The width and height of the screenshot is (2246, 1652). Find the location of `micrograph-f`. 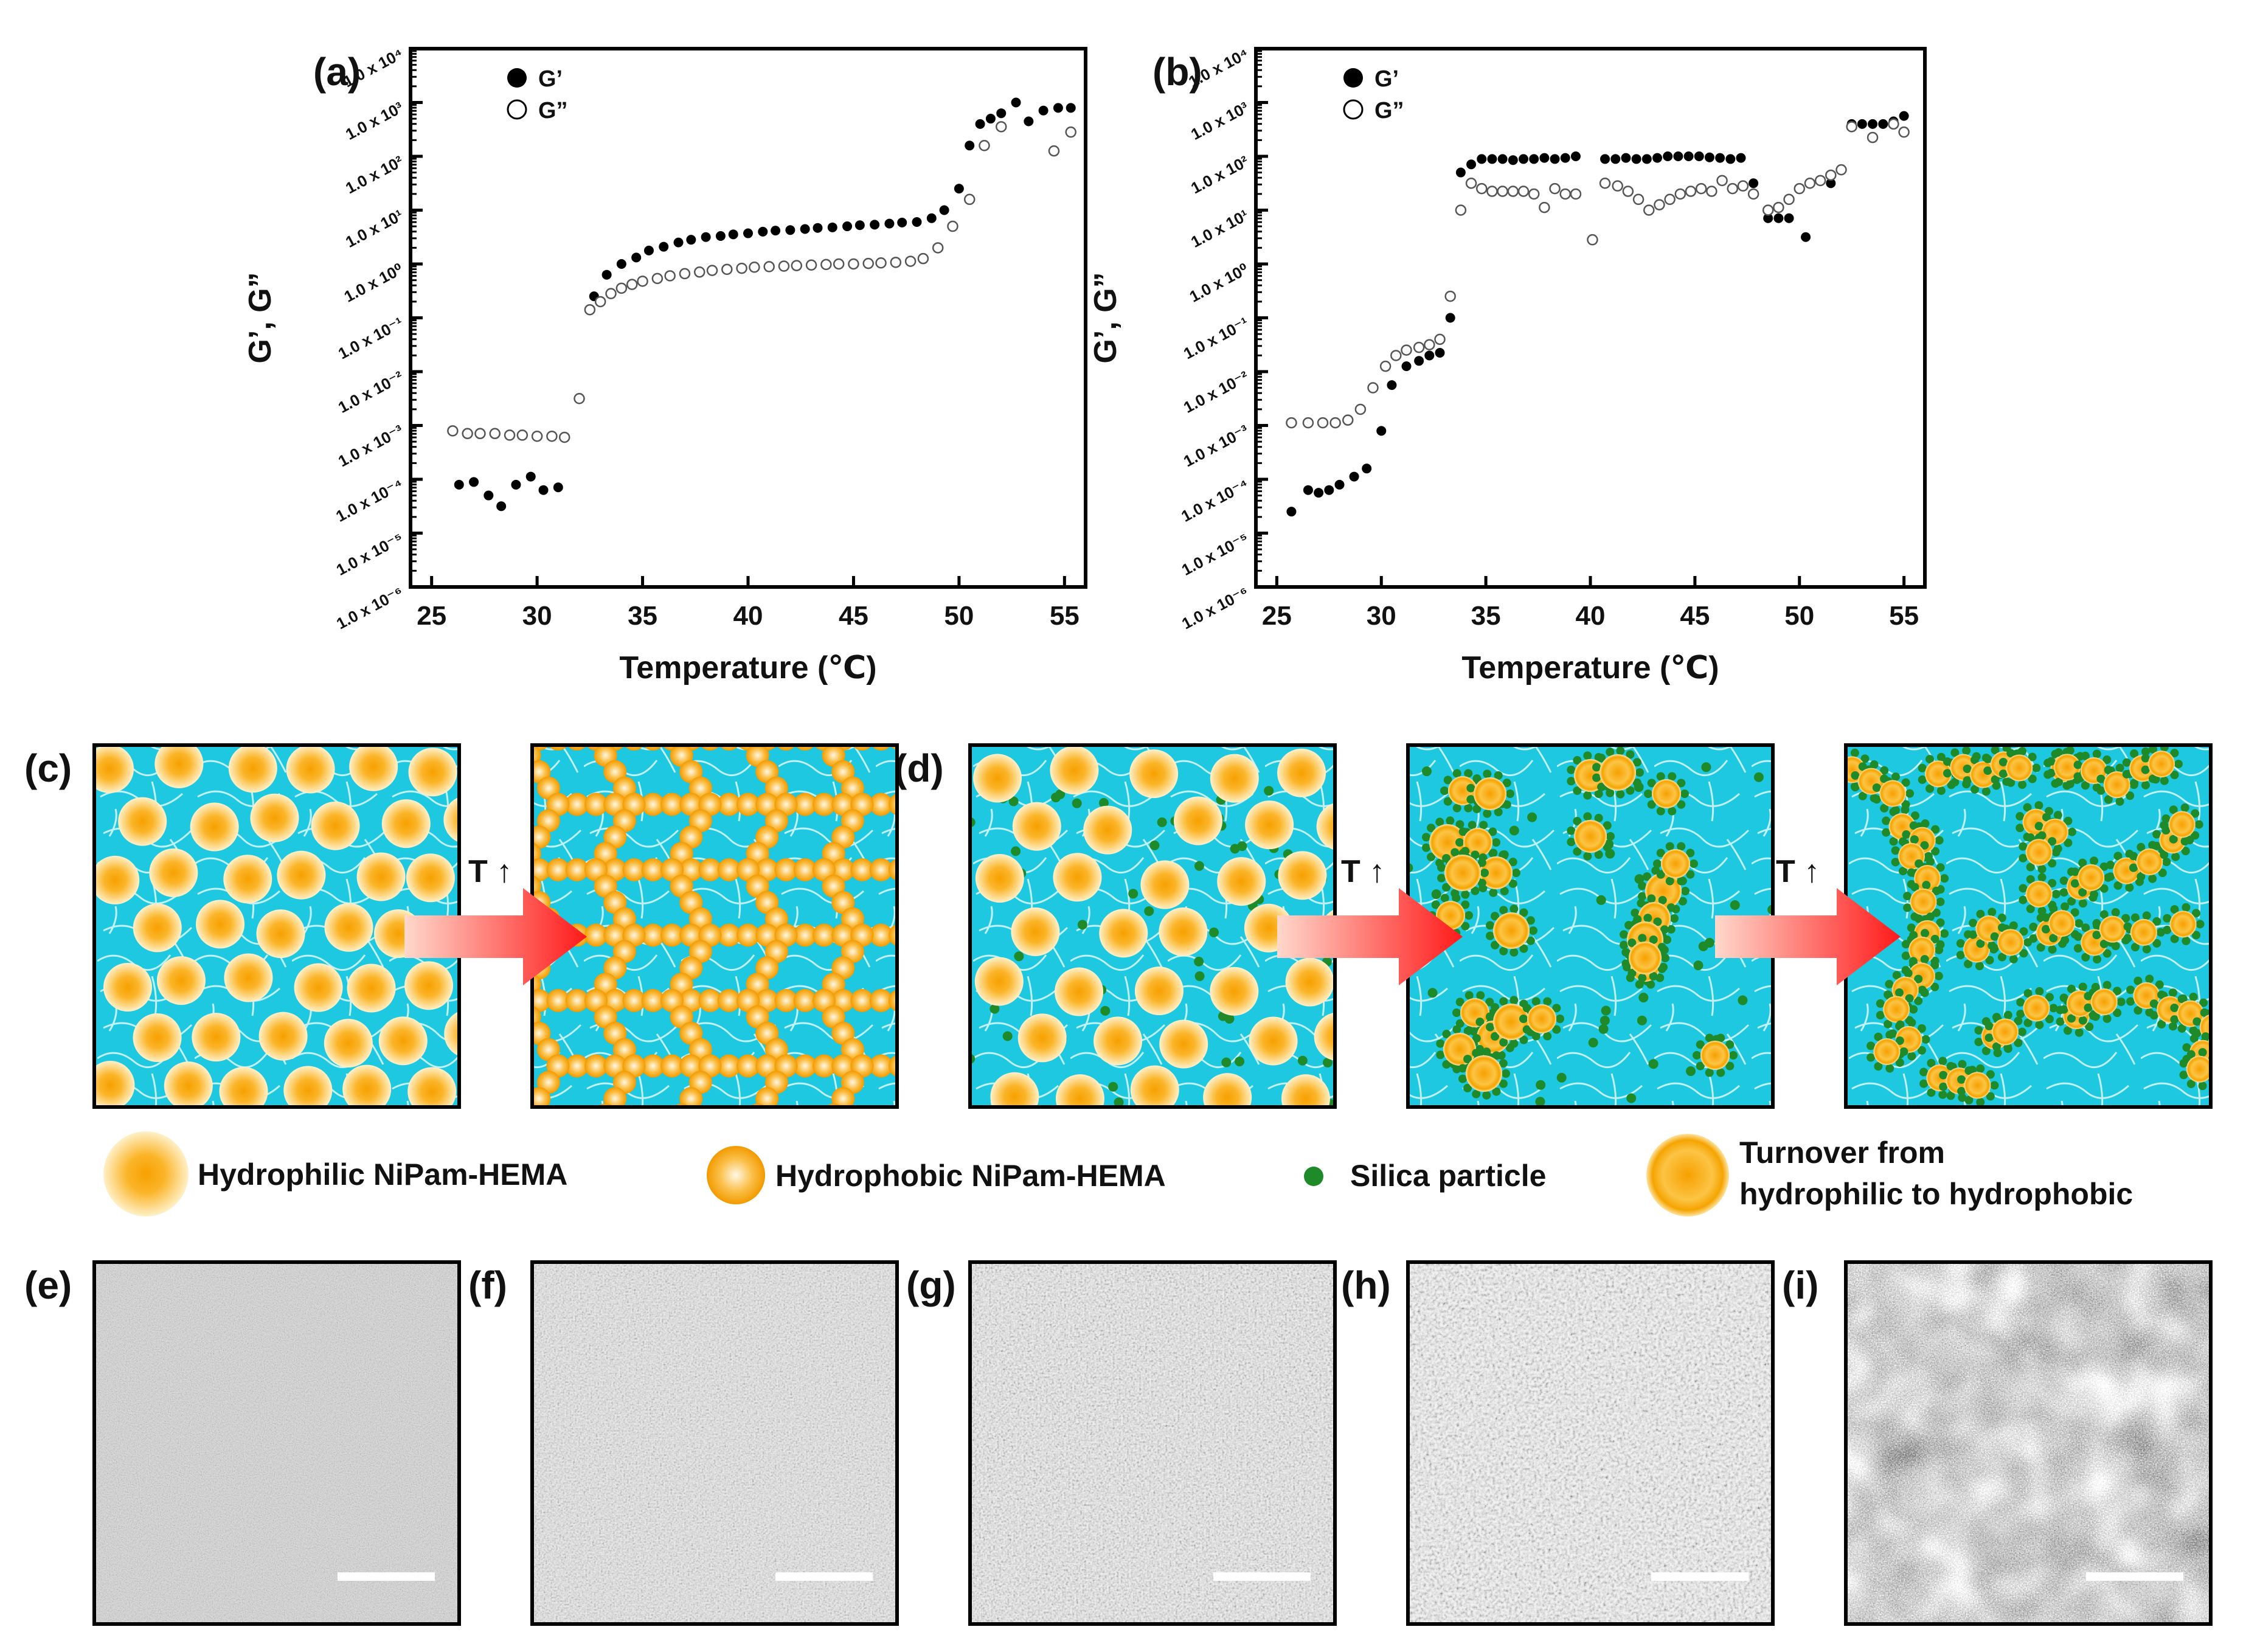

micrograph-f is located at coordinates (714, 1443).